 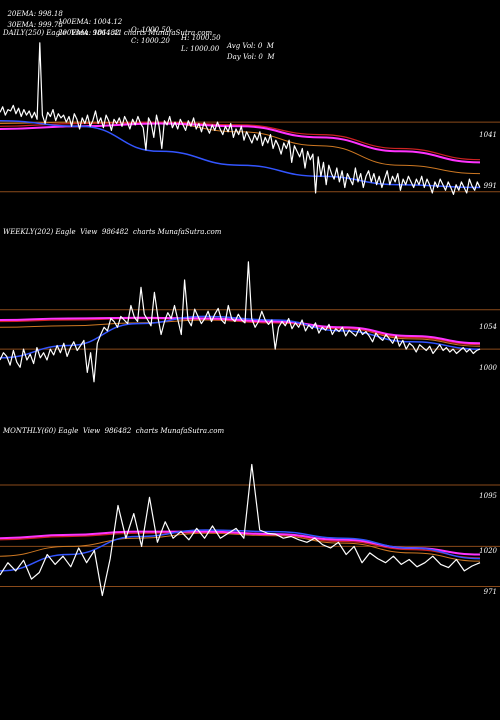 What do you see at coordinates (488, 368) in the screenshot?
I see `weekly-level-label-2: 1000` at bounding box center [488, 368].